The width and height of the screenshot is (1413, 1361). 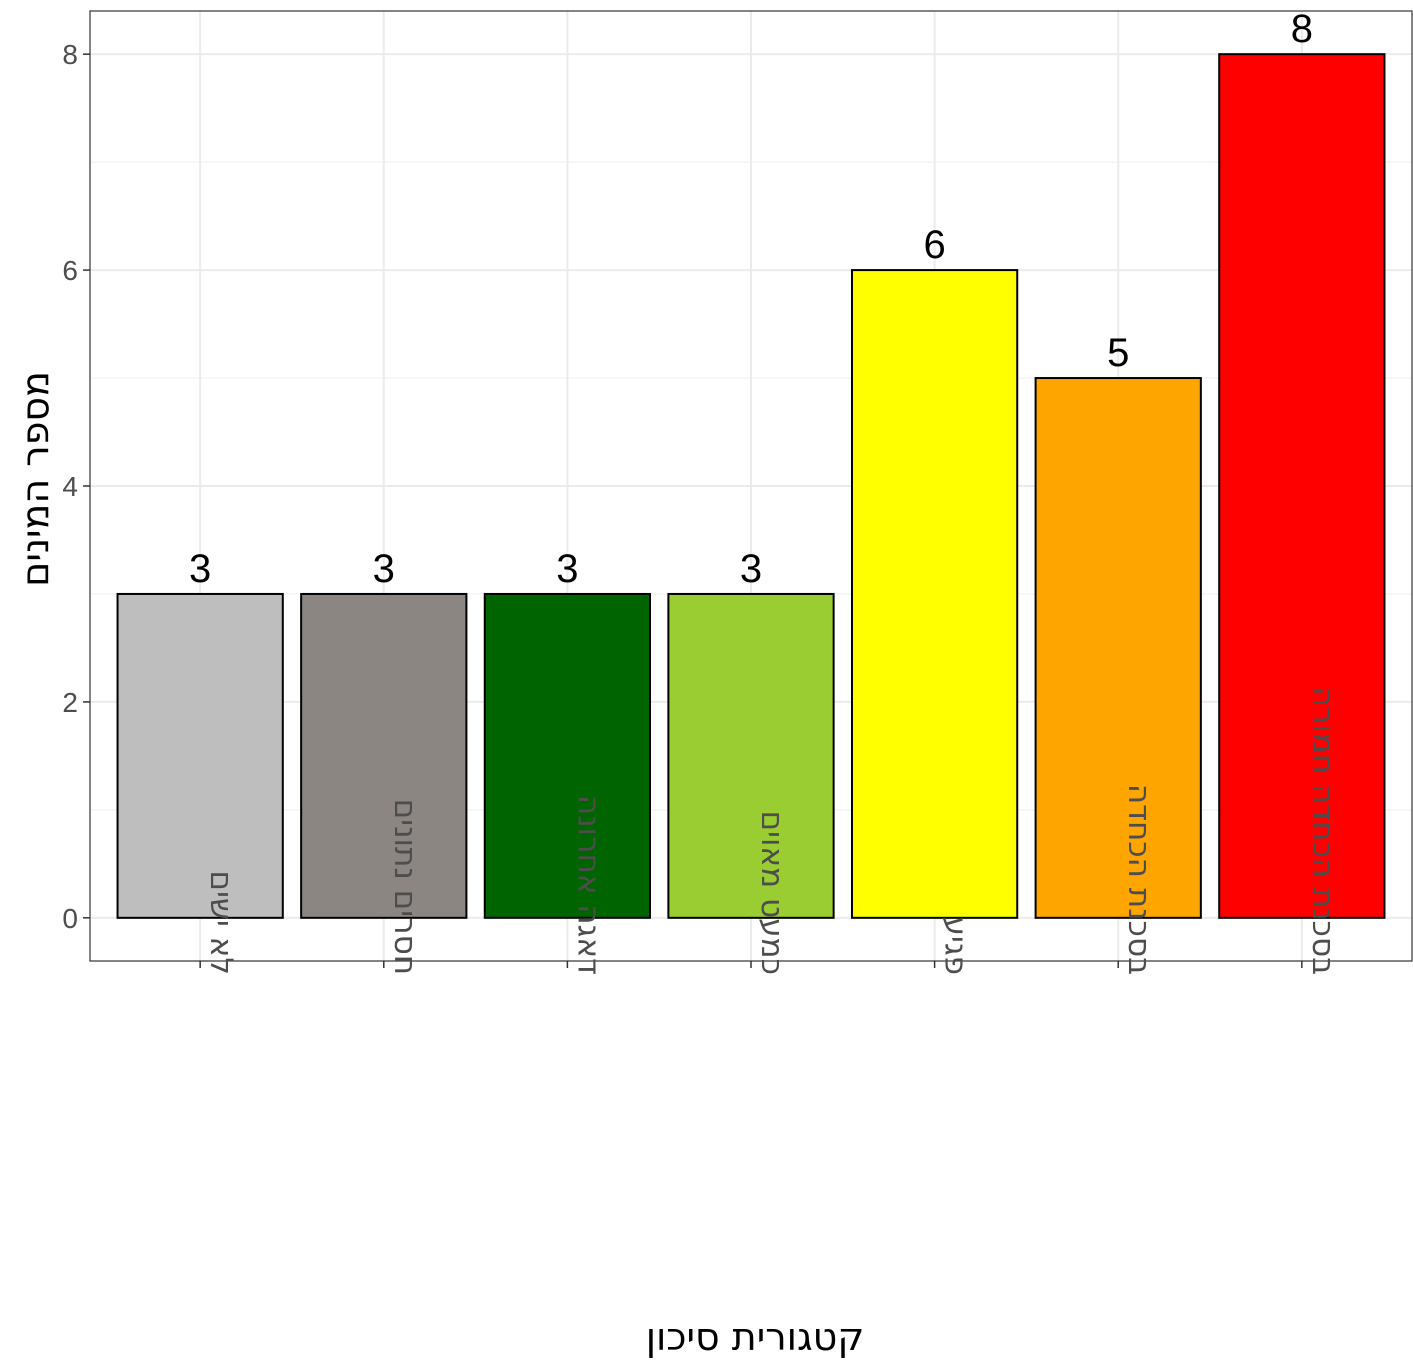 What do you see at coordinates (934, 245) in the screenshot?
I see `bar-value-label: 6` at bounding box center [934, 245].